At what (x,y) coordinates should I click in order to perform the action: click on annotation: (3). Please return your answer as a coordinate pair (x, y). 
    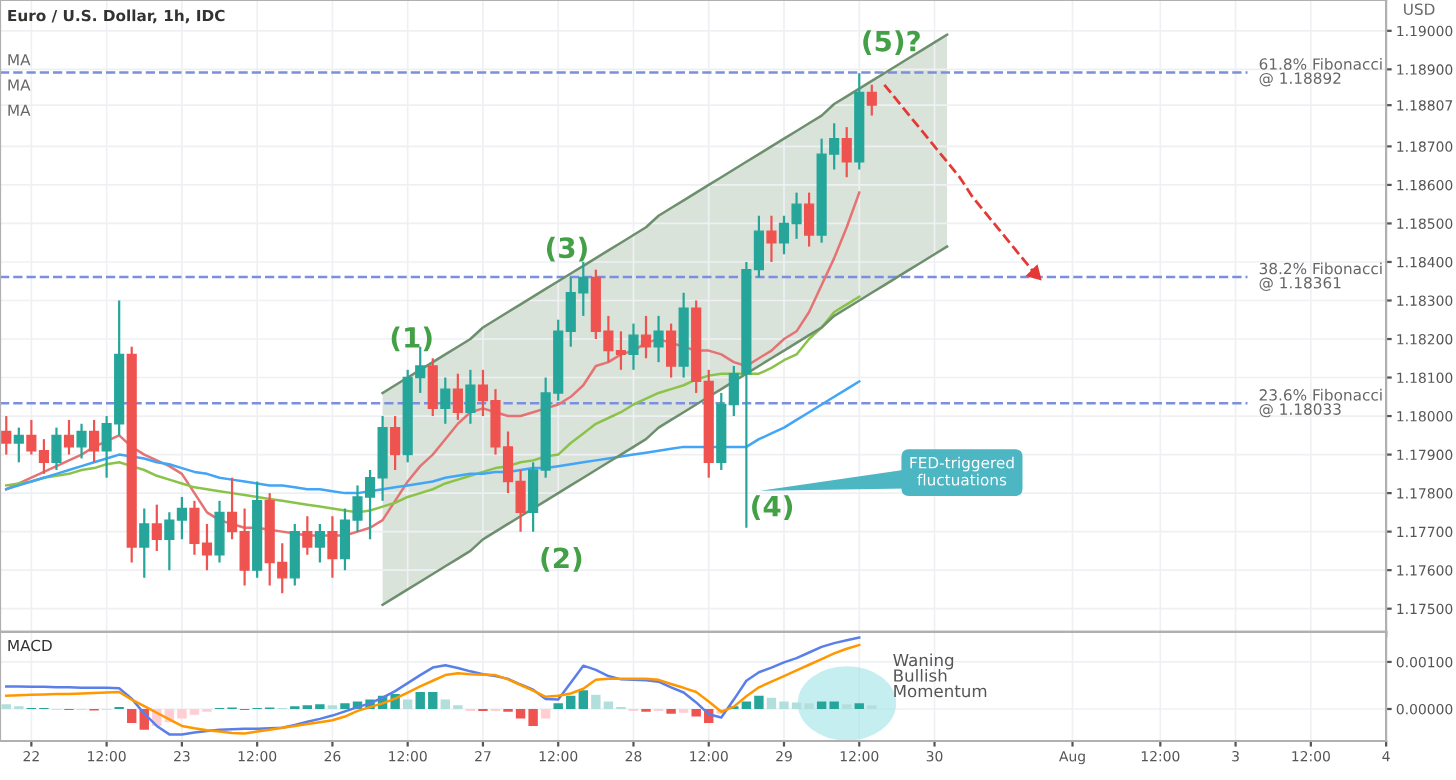
    Looking at the image, I should click on (566, 249).